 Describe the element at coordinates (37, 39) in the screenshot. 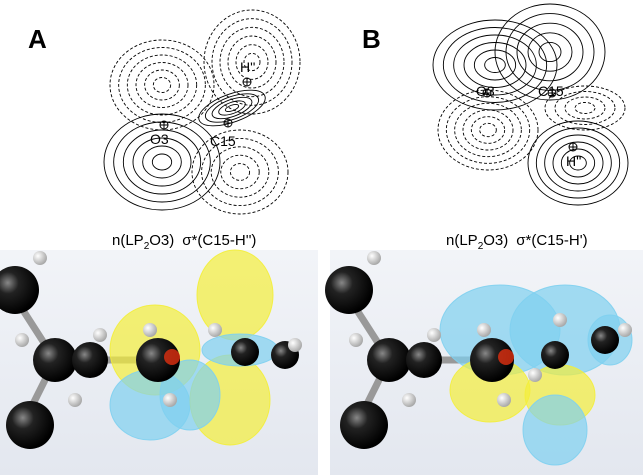

I see `panel-label: A` at that location.